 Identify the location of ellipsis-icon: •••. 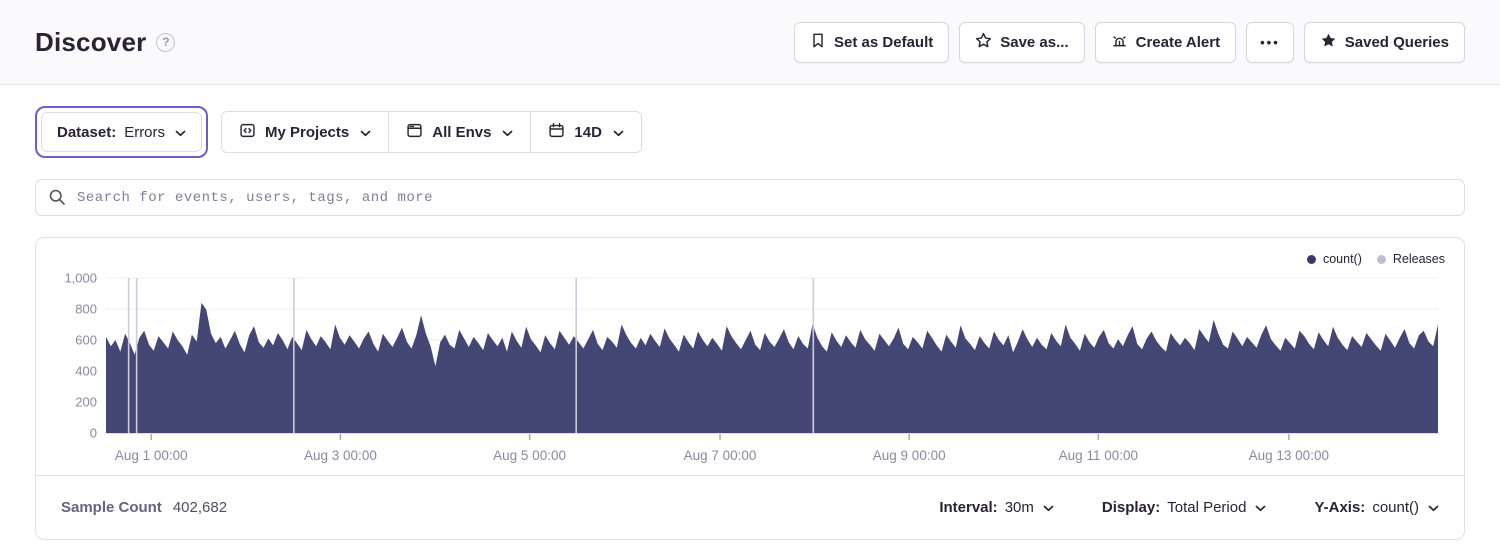
(1270, 42).